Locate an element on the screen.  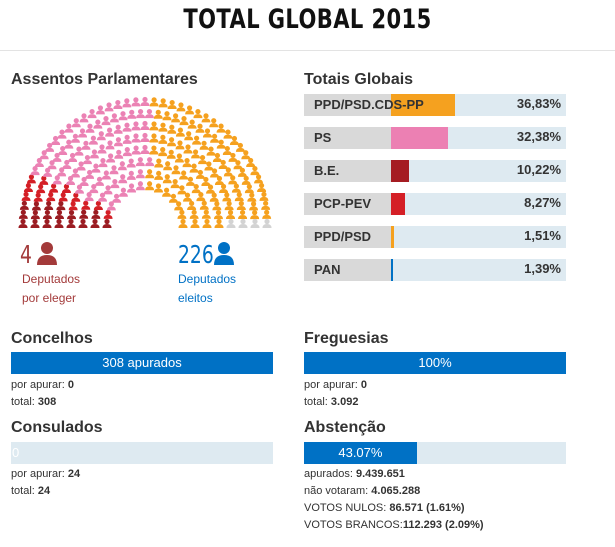
consulados-progress-bar: 0 is located at coordinates (142, 453).